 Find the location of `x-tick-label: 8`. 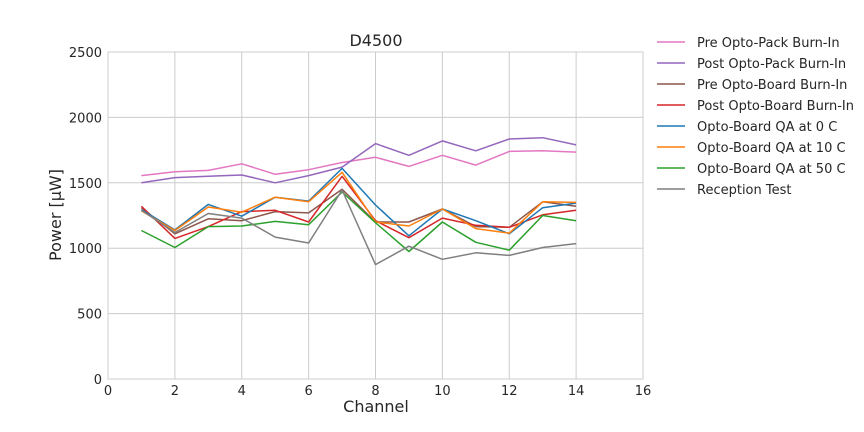

x-tick-label: 8 is located at coordinates (375, 391).